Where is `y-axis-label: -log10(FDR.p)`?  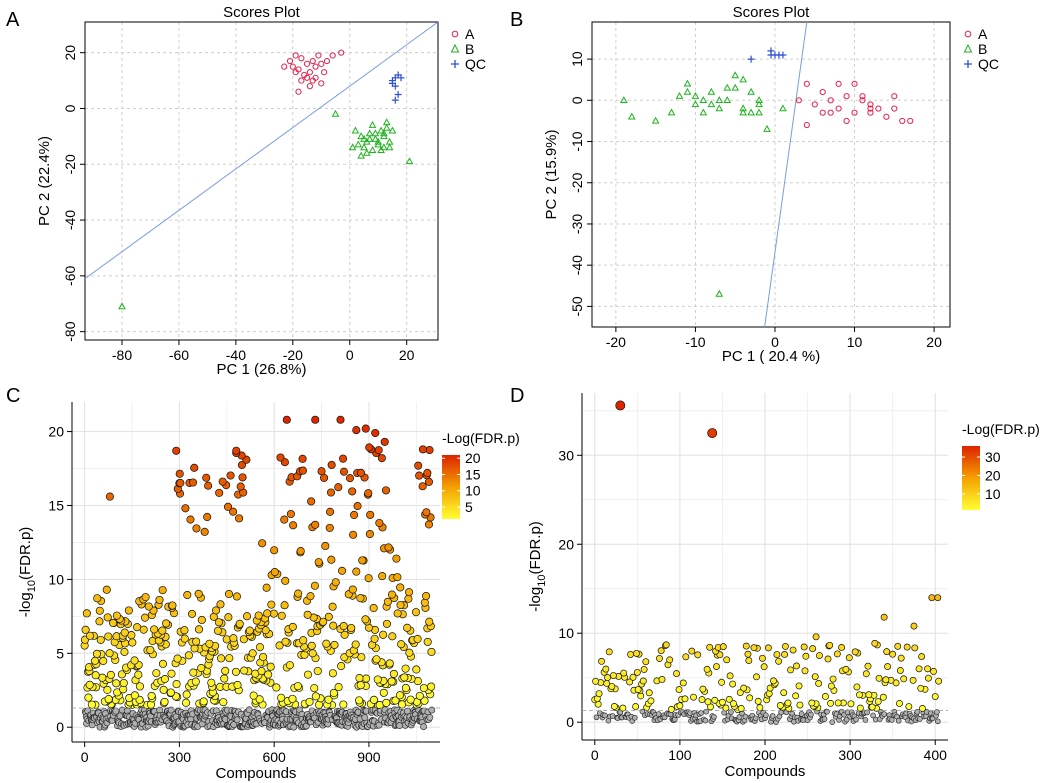
y-axis-label: -log10(FDR.p) is located at coordinates (27, 572).